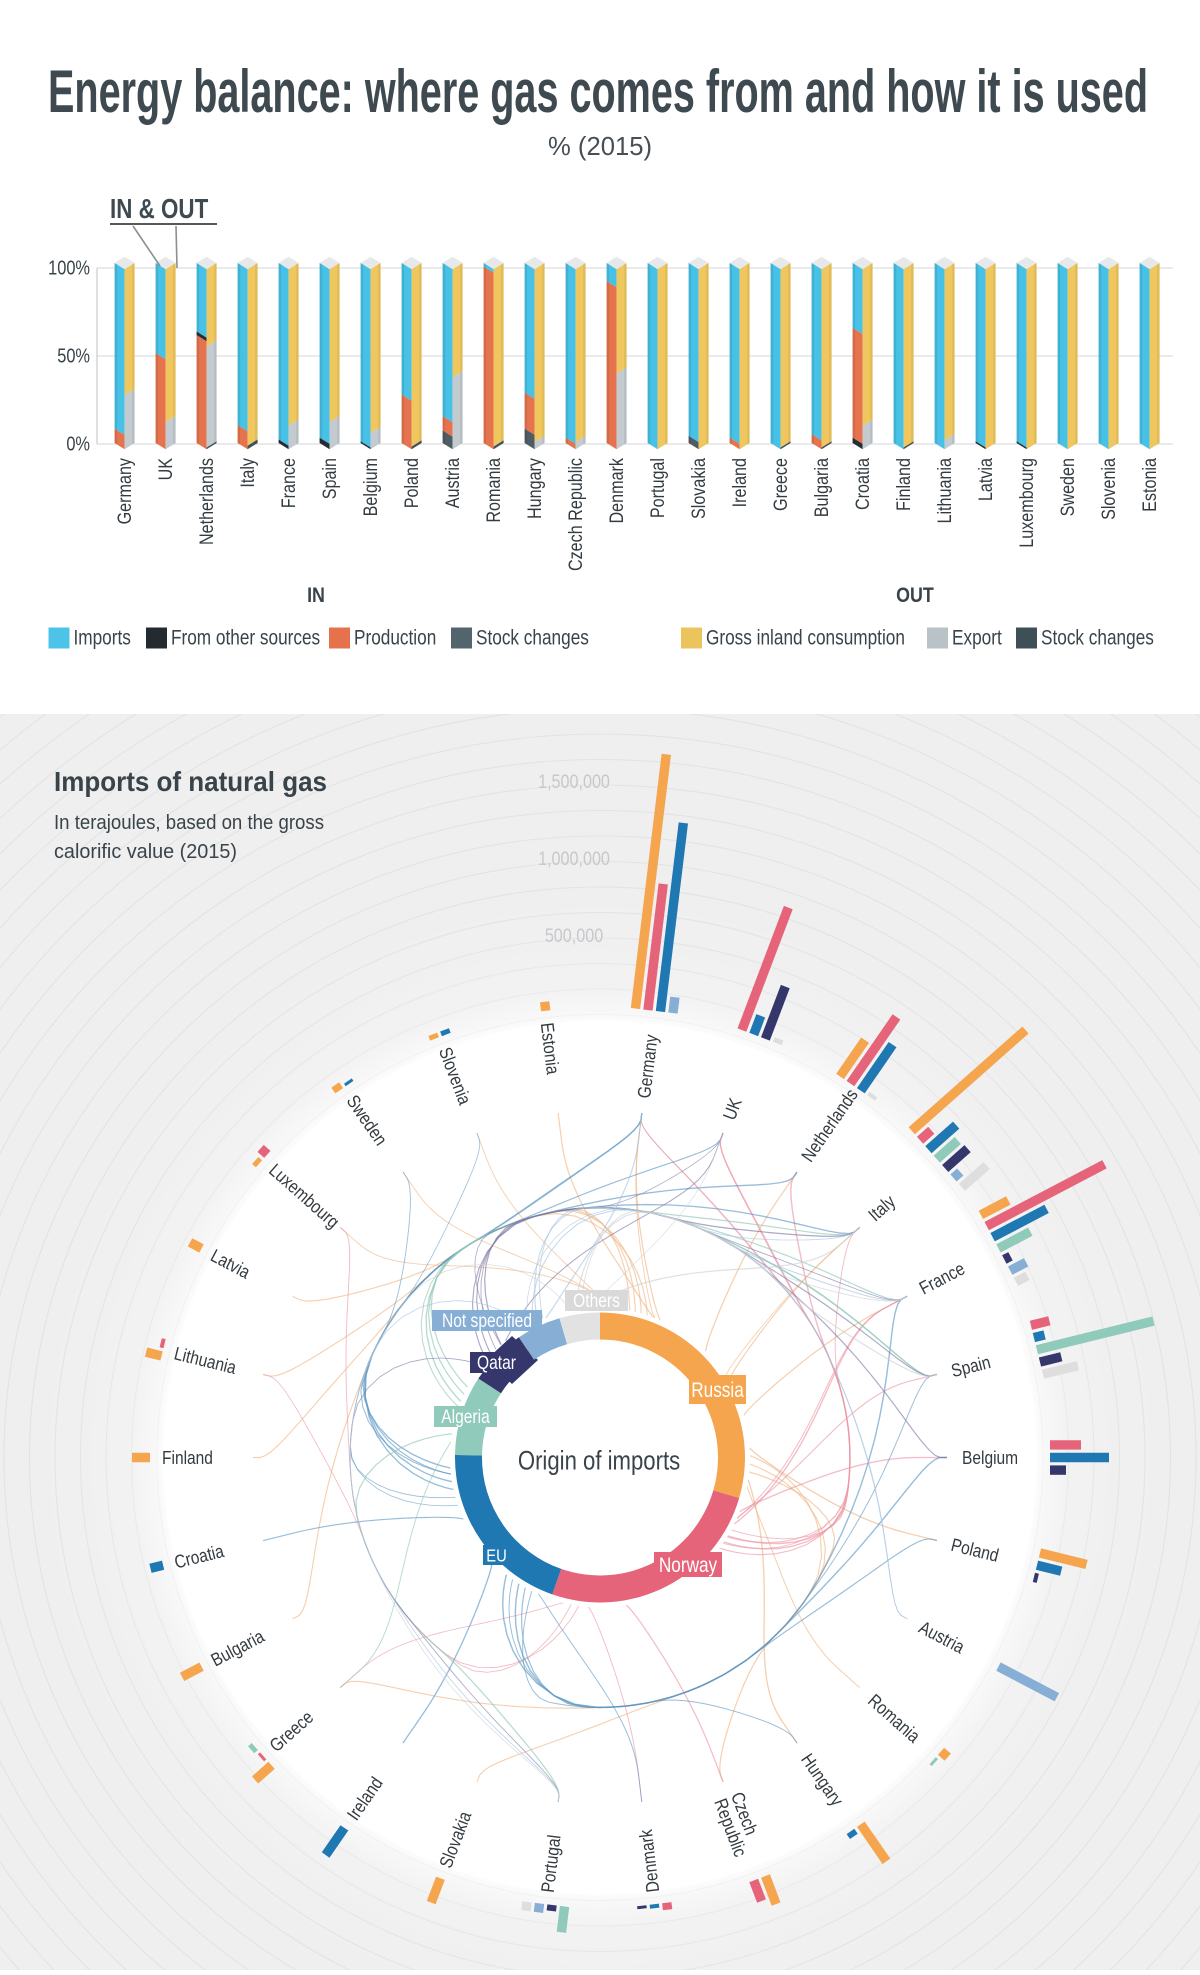 The width and height of the screenshot is (1200, 1975). Describe the element at coordinates (412, 483) in the screenshot. I see `svg-text: Poland` at that location.